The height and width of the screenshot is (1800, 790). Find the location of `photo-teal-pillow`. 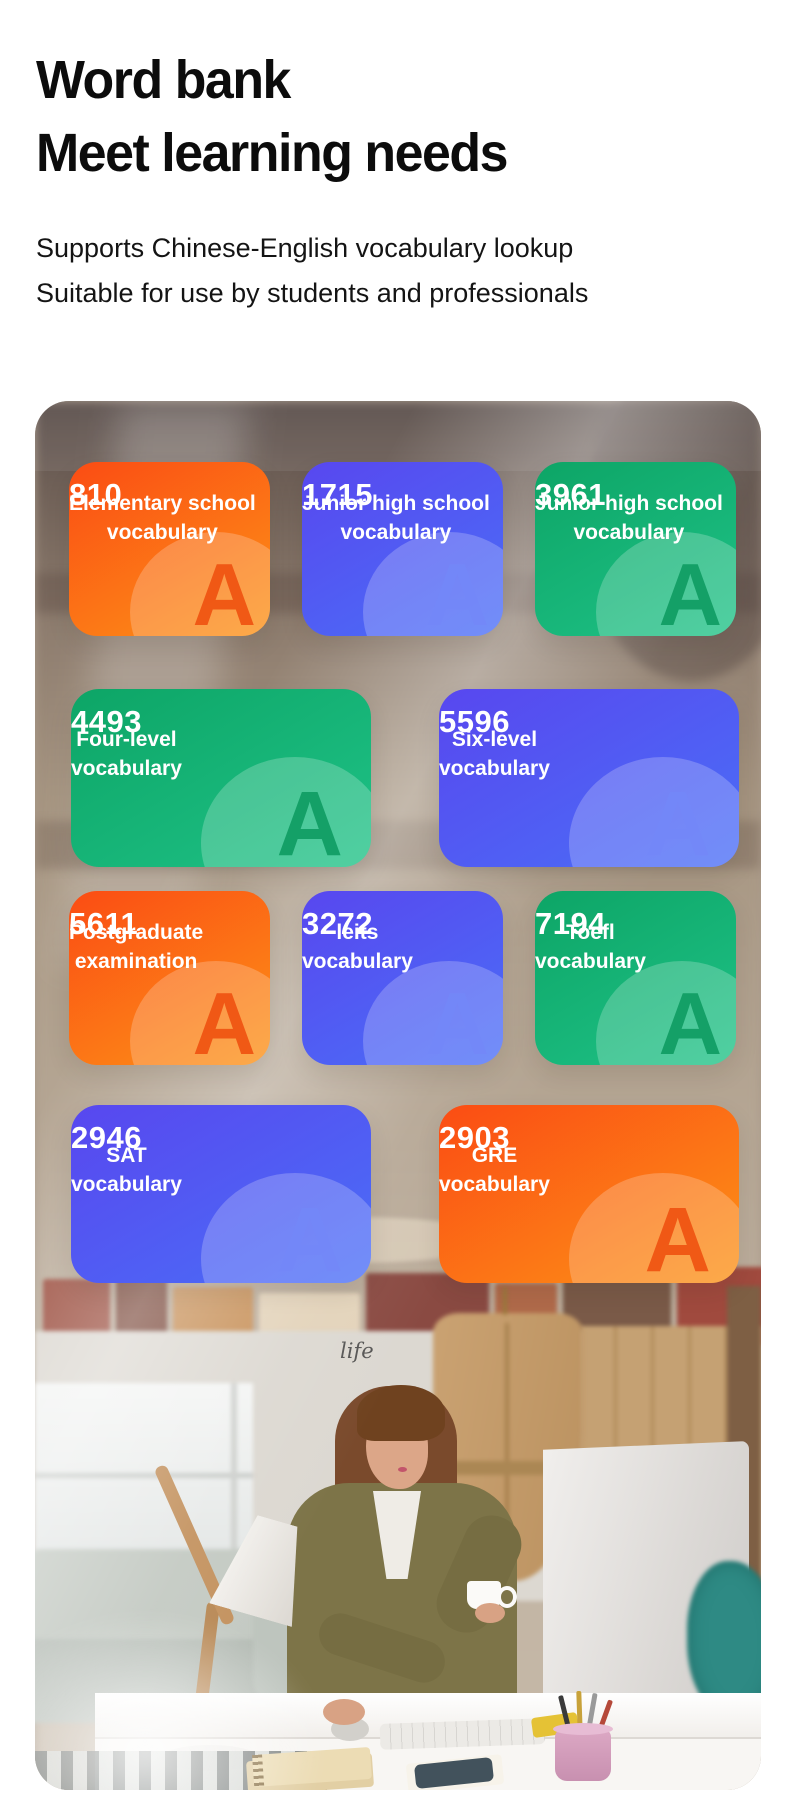

photo-teal-pillow is located at coordinates (724, 1639).